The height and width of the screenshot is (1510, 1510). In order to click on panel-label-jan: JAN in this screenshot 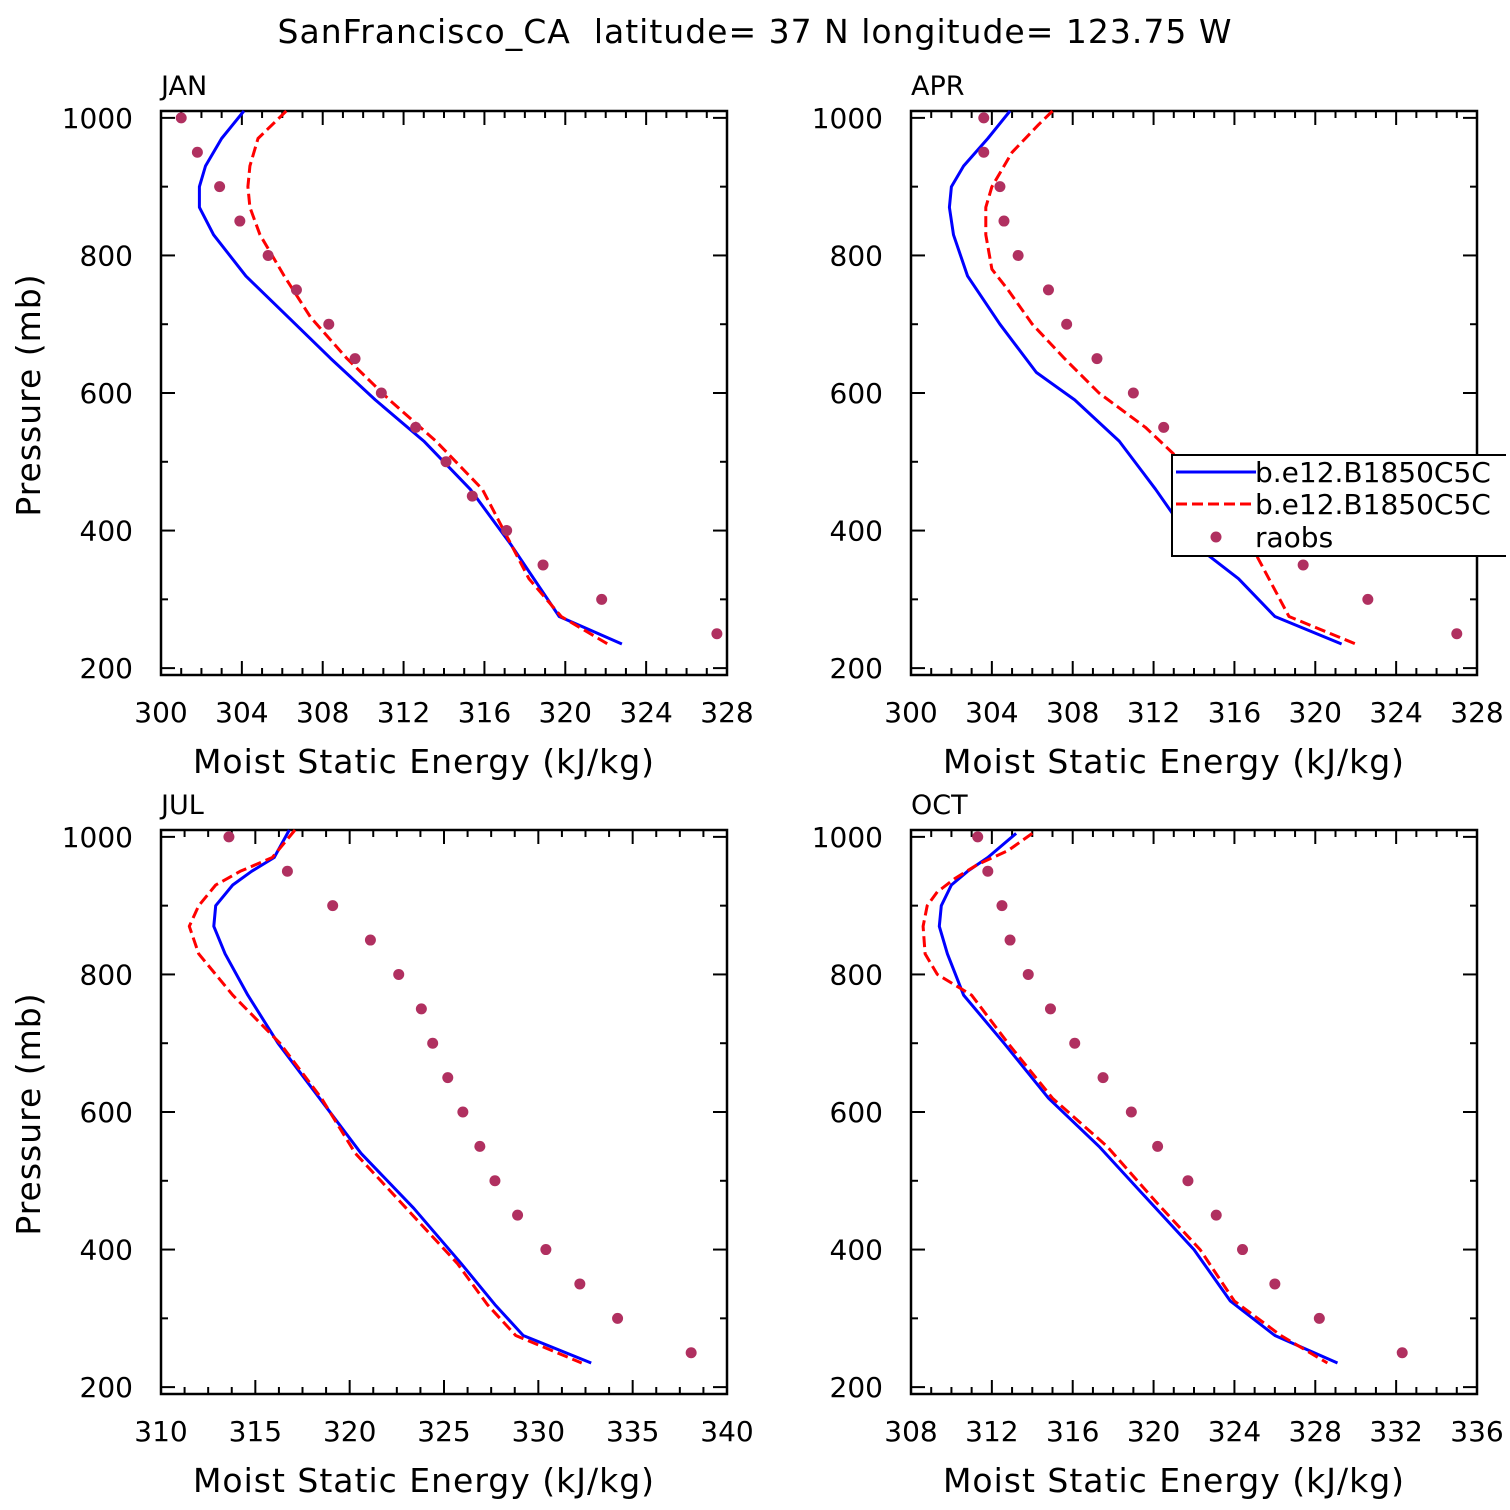, I will do `click(183, 86)`.